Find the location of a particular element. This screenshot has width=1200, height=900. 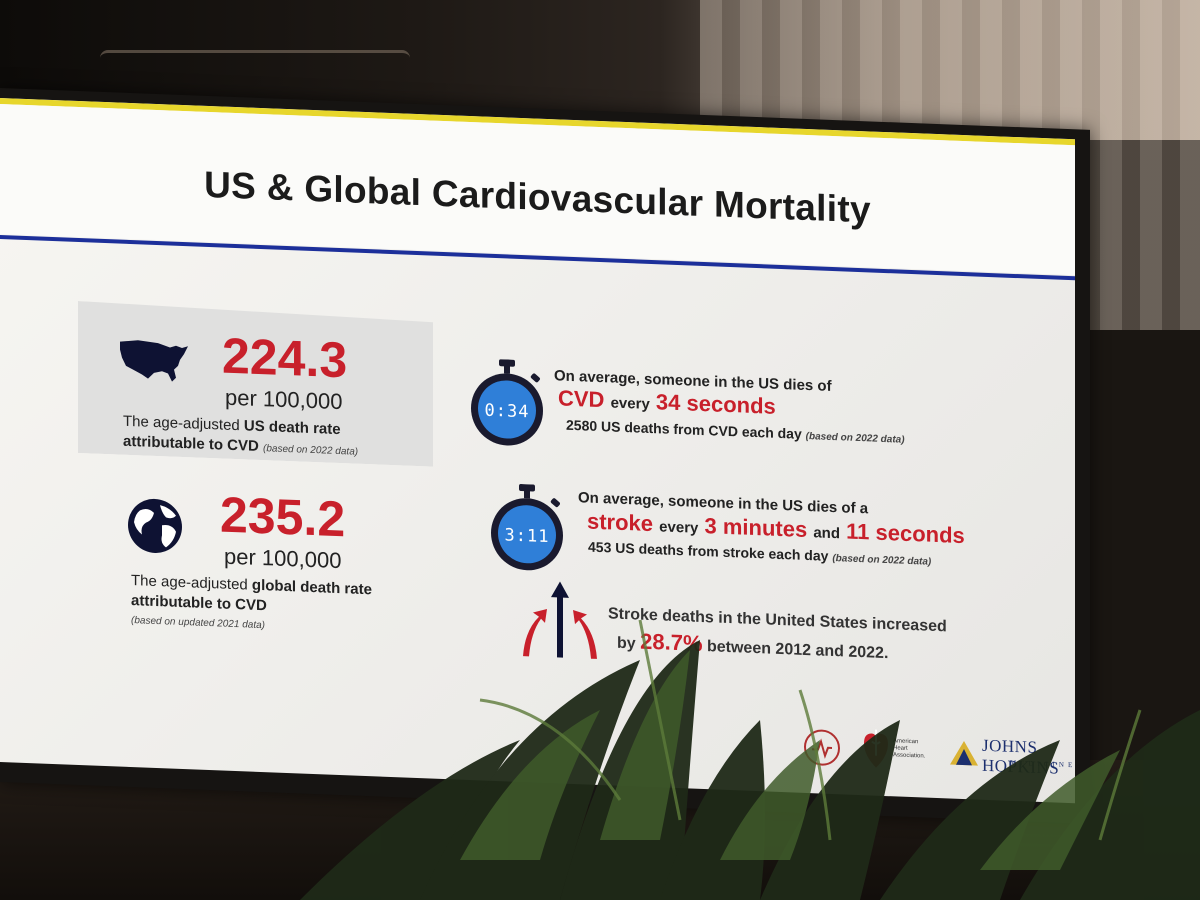

global-rate-value: 235.2 is located at coordinates (283, 517).